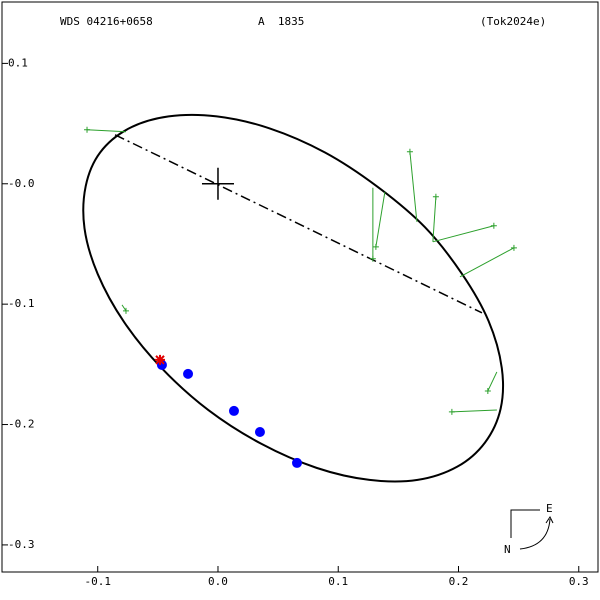  What do you see at coordinates (106, 21) in the screenshot?
I see `header-left: WDS 04216+0658` at bounding box center [106, 21].